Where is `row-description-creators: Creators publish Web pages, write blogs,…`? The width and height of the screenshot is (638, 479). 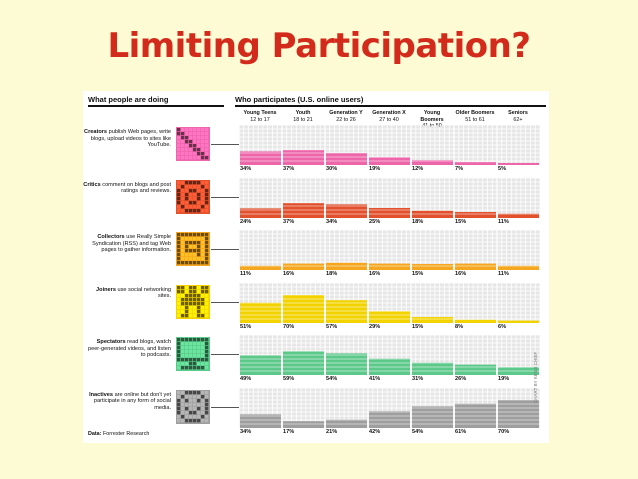
row-description-creators: Creators publish Web pages, write blogs,… is located at coordinates (127, 139).